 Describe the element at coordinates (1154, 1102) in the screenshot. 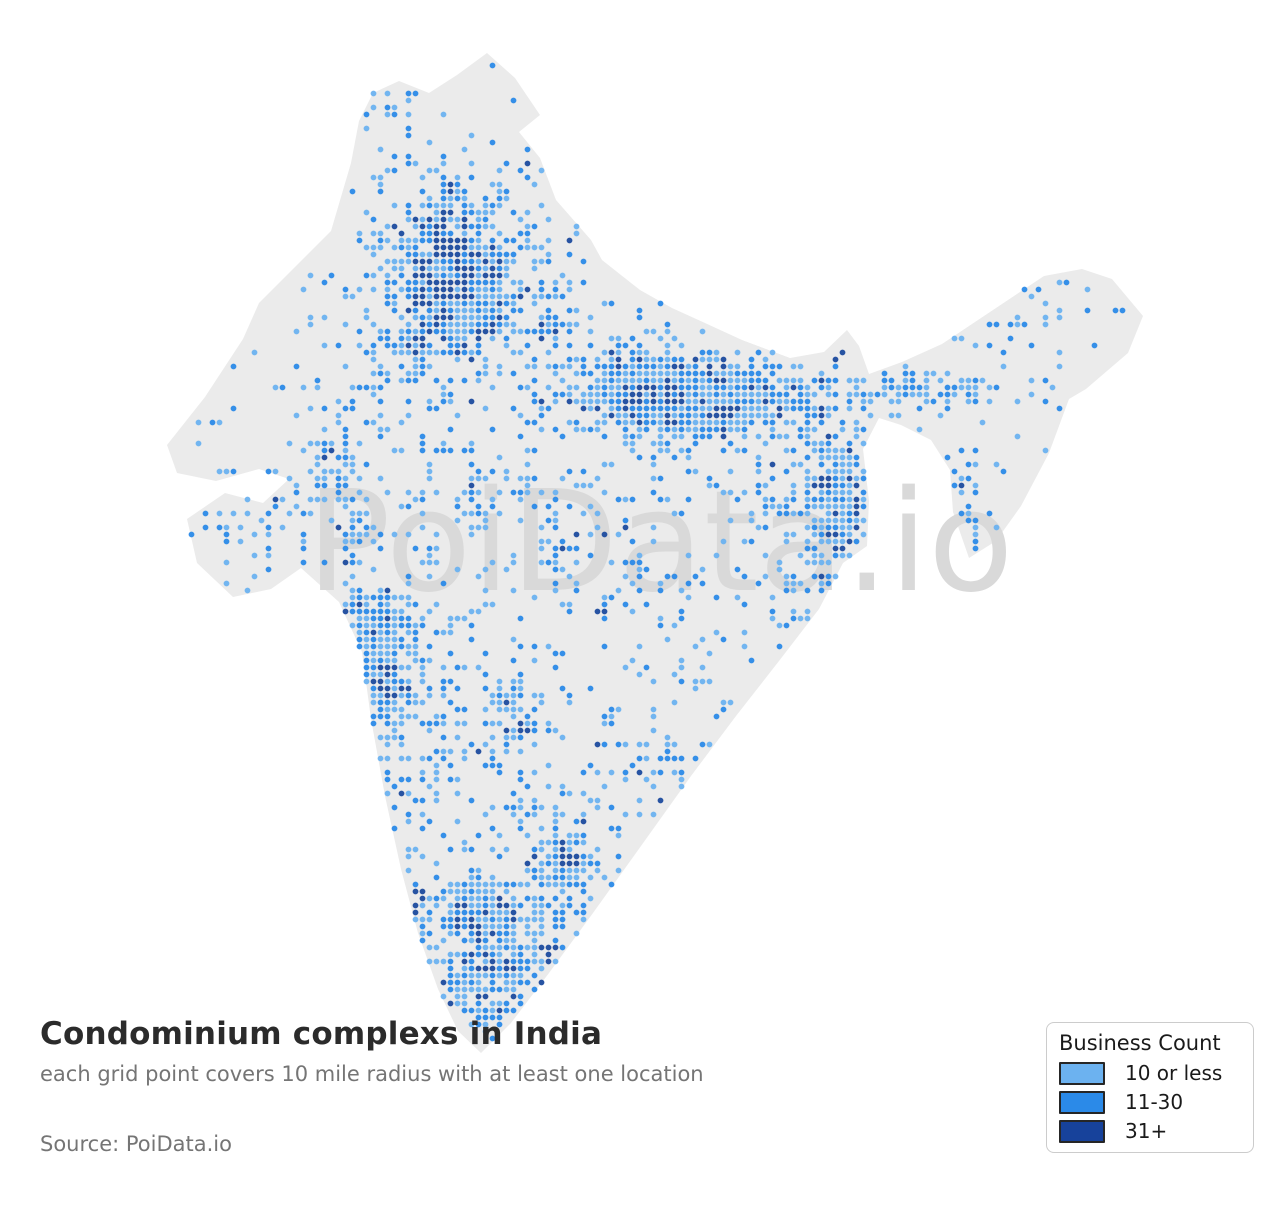

I see `legend-label: 11-30` at that location.